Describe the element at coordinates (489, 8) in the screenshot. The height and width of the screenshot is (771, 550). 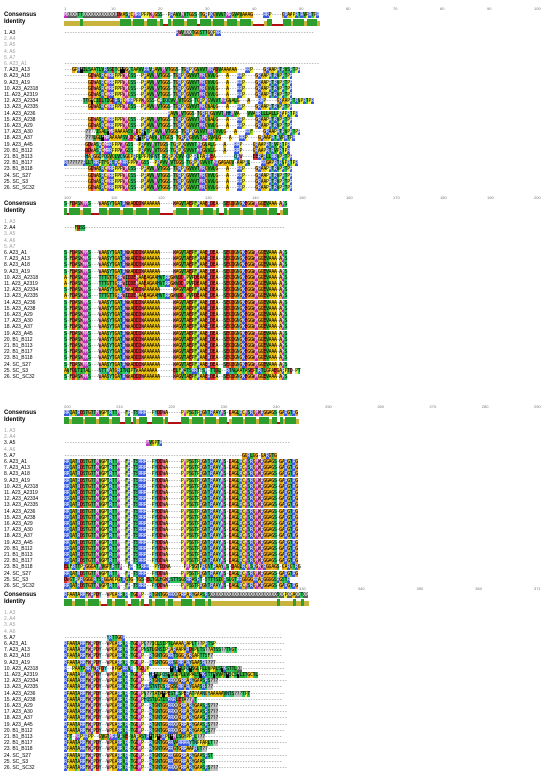
I see `ruler-tick: 90` at that location.